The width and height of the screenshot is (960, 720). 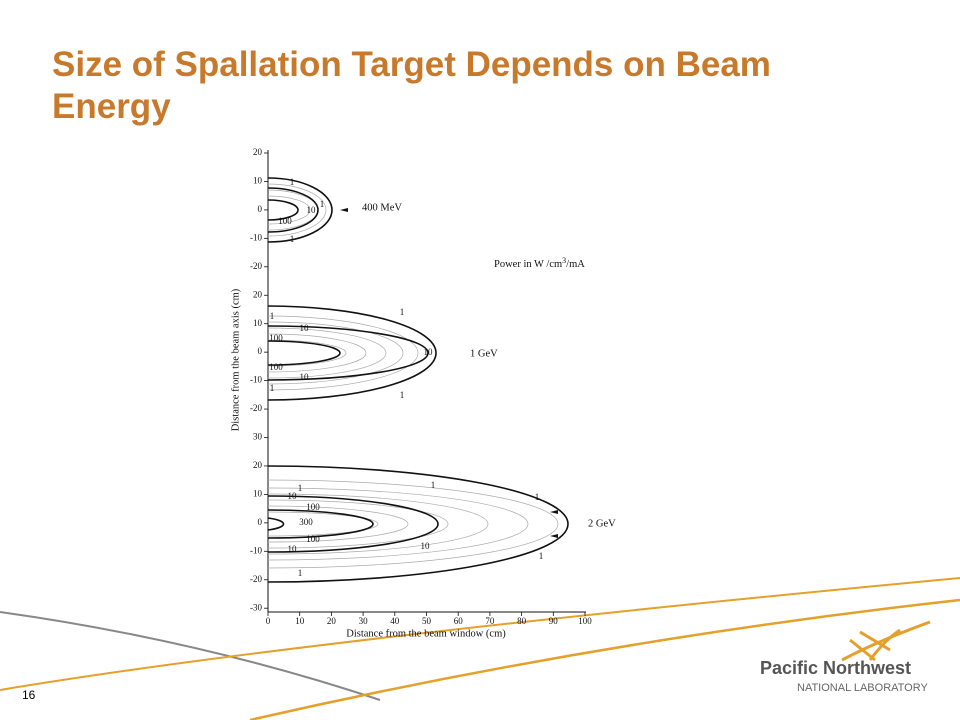 I want to click on y-axis-label: Distance from the beam axis (cm), so click(x=235, y=359).